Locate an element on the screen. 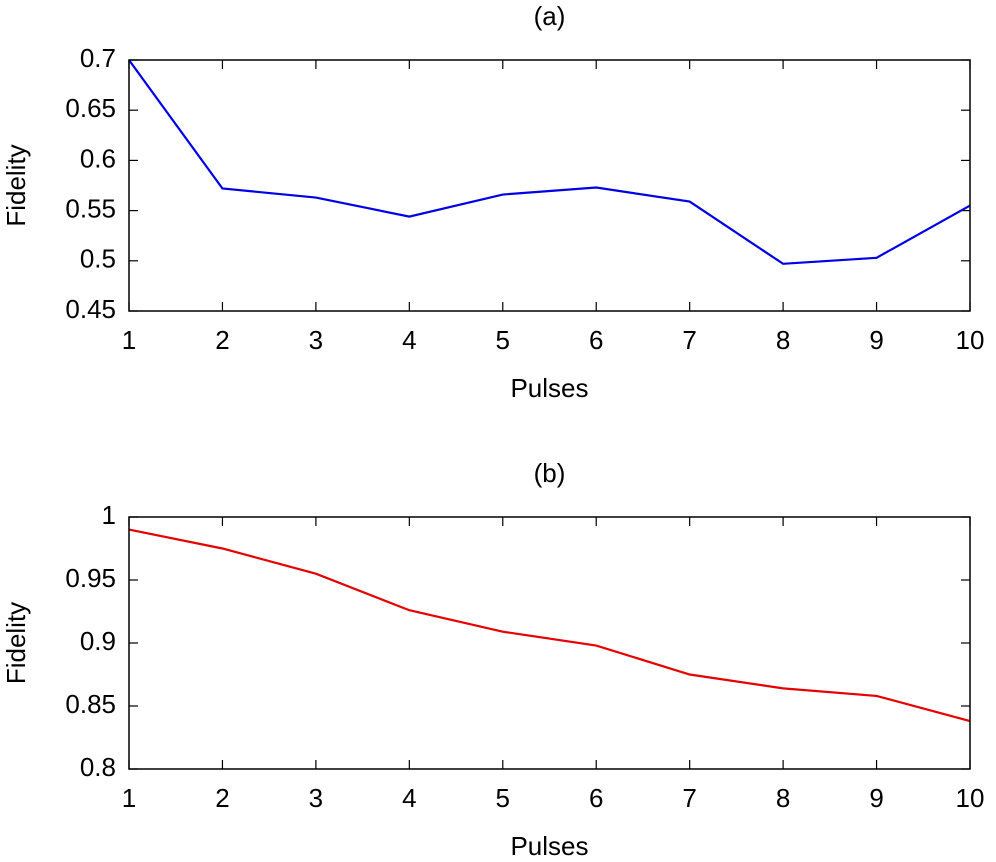 The width and height of the screenshot is (996, 862). y-tick-label: 0.45 is located at coordinates (90, 309).